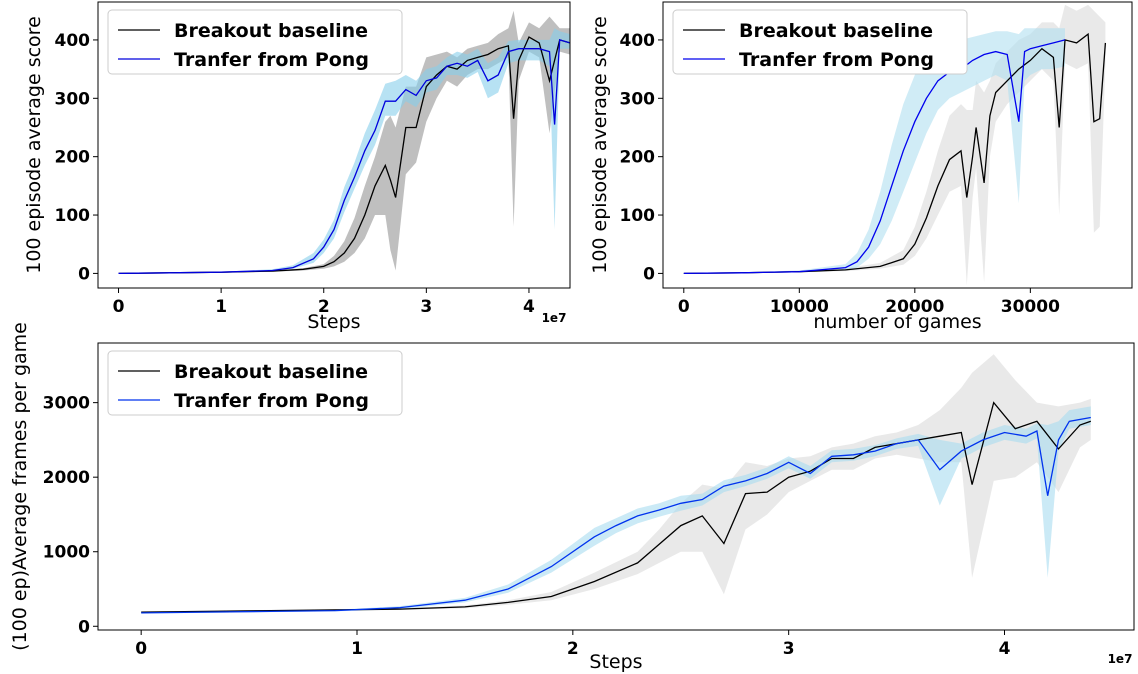 The image size is (1138, 674). What do you see at coordinates (66, 553) in the screenshot?
I see `y-tick-label: 1000` at bounding box center [66, 553].